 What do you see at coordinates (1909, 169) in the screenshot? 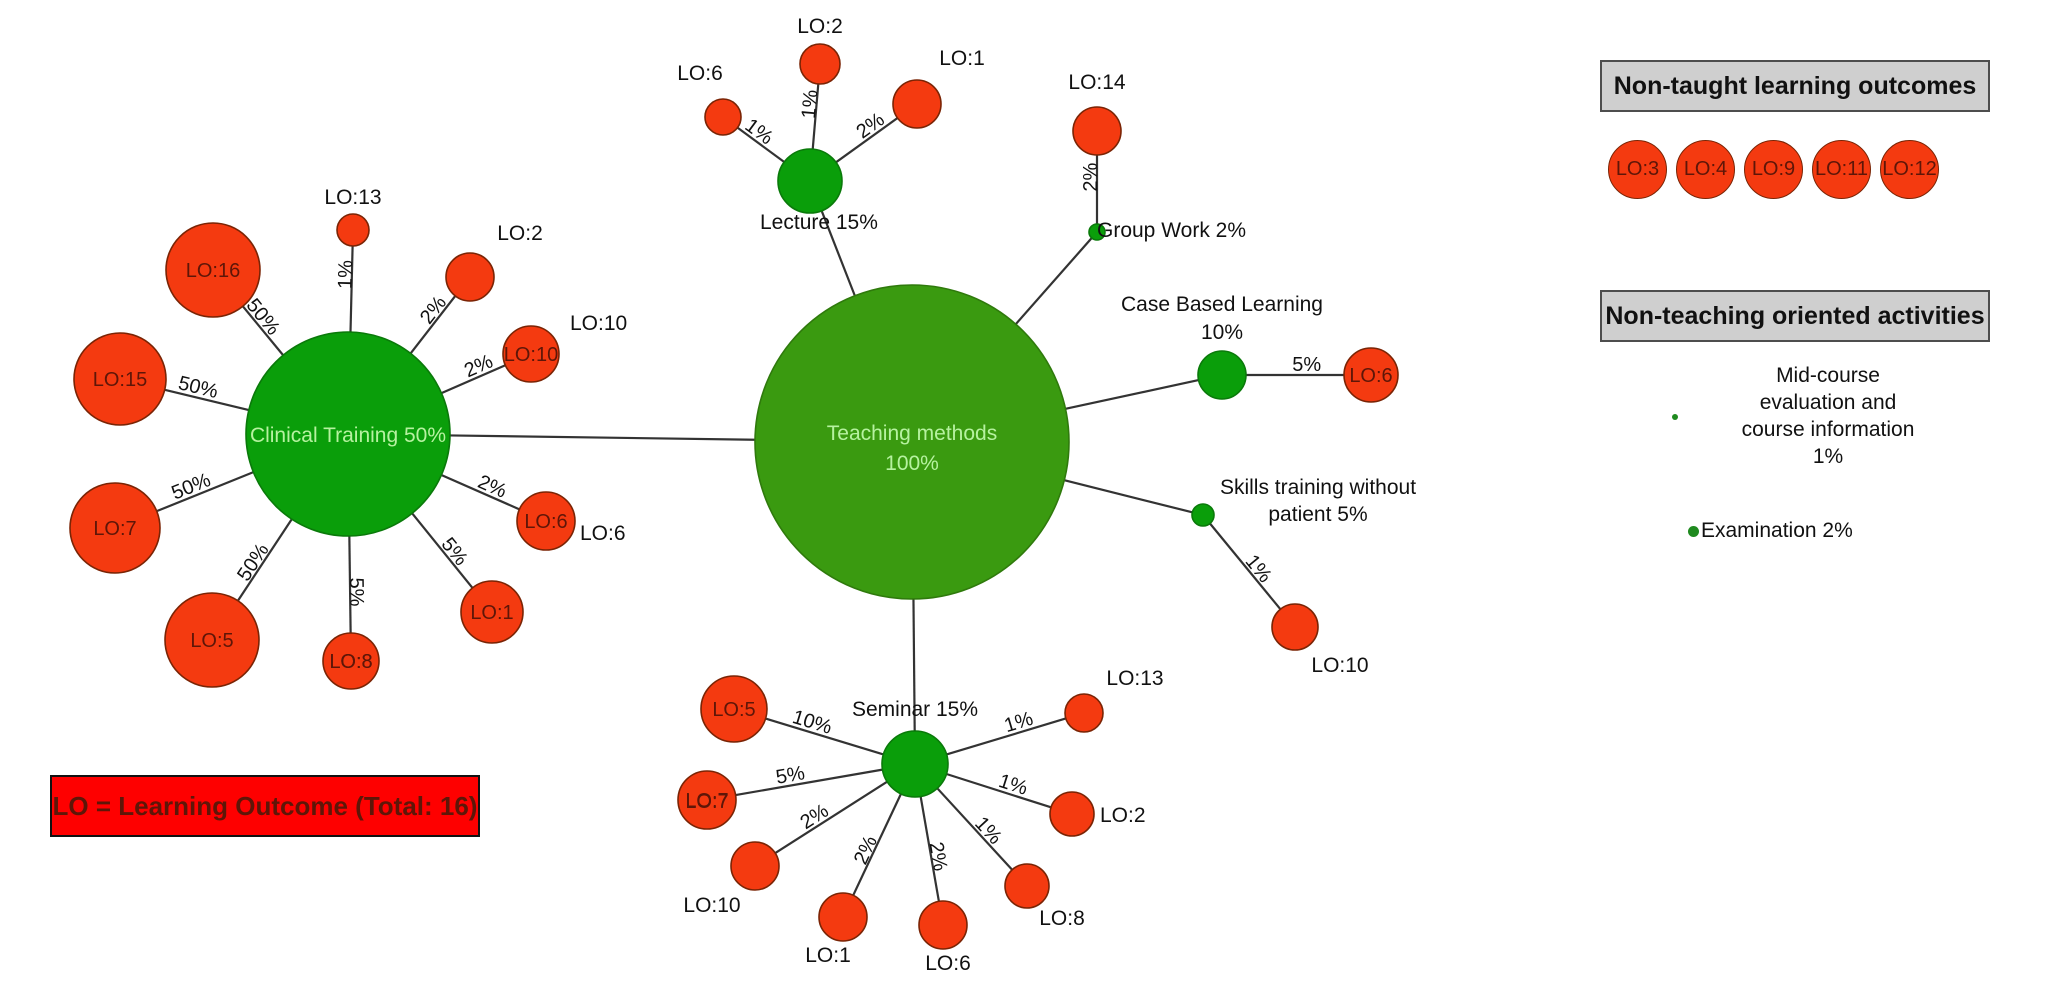
I see `legend-lo-chip: LO:12` at bounding box center [1909, 169].